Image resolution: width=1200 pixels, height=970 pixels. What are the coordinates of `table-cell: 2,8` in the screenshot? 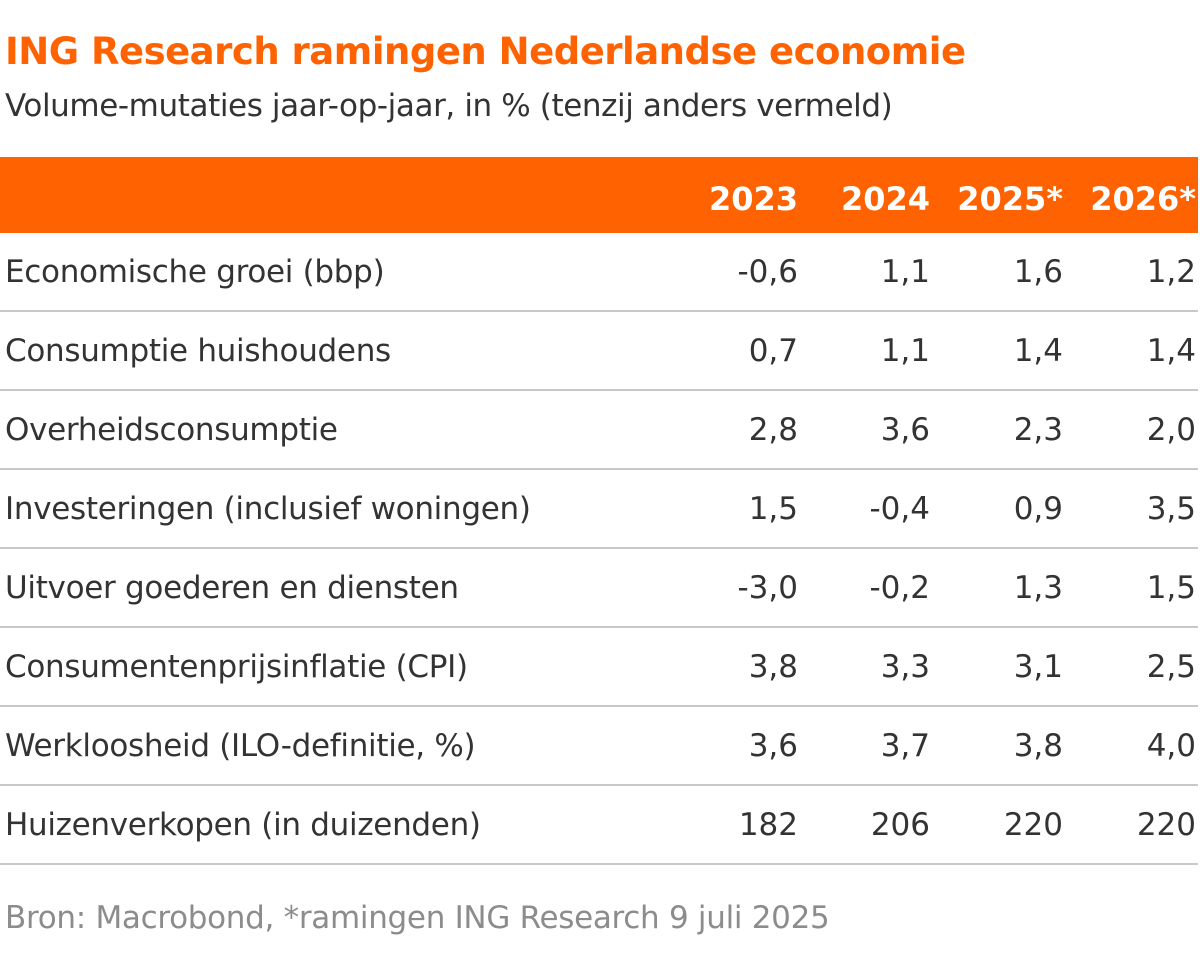 It's located at (773, 429).